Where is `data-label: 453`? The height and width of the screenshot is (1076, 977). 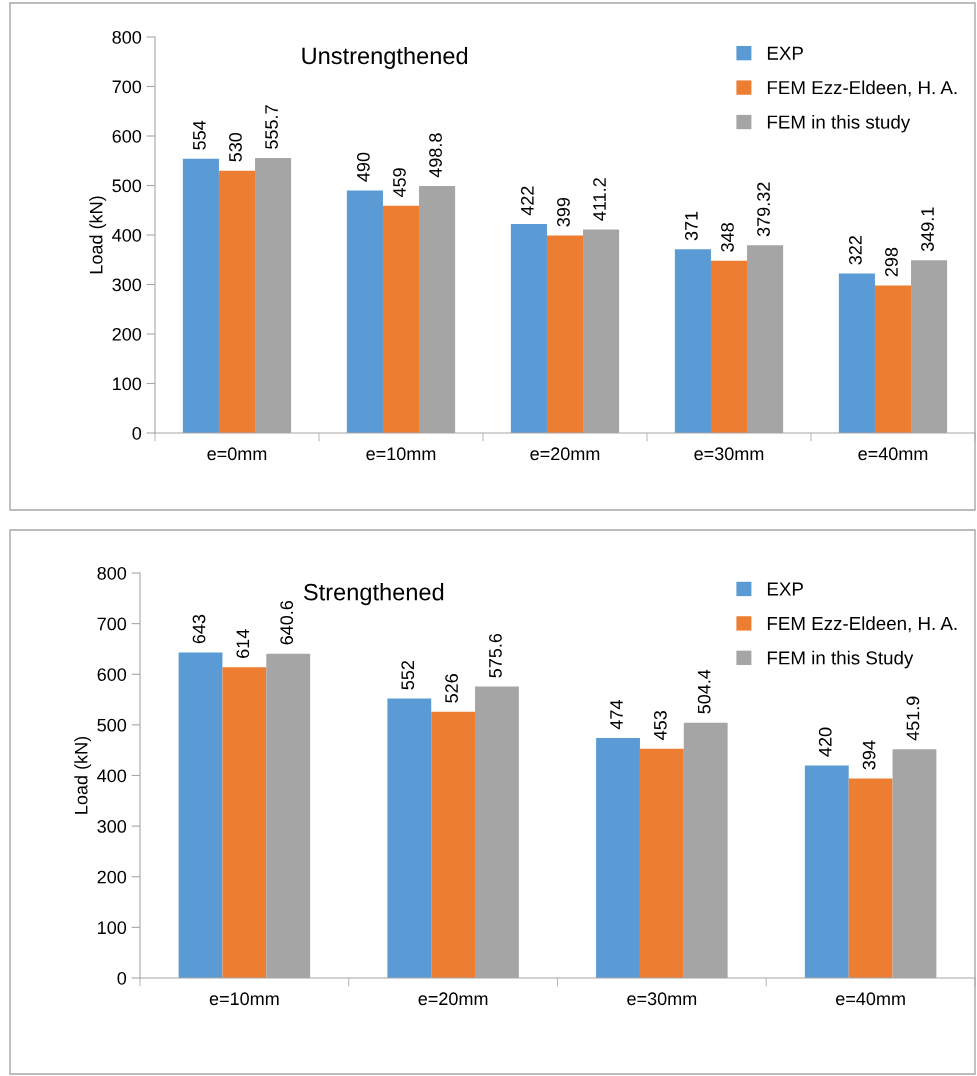
data-label: 453 is located at coordinates (660, 725).